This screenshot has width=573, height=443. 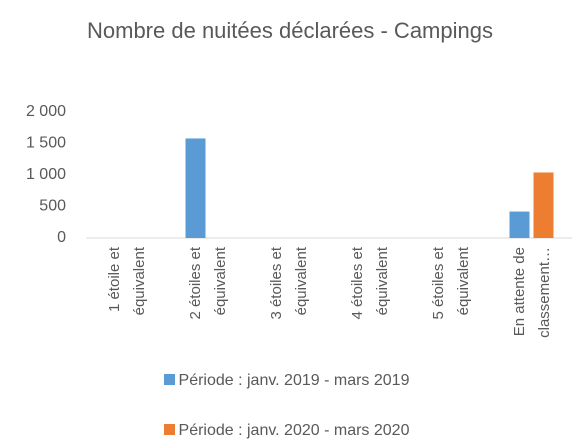 What do you see at coordinates (126, 281) in the screenshot?
I see `x-tick-label: 1 étoile et équivalent` at bounding box center [126, 281].